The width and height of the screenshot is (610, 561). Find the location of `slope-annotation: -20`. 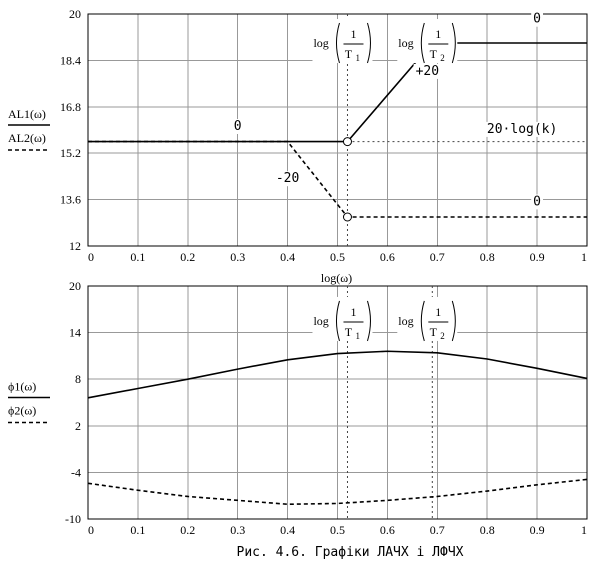

slope-annotation: -20 is located at coordinates (287, 178).